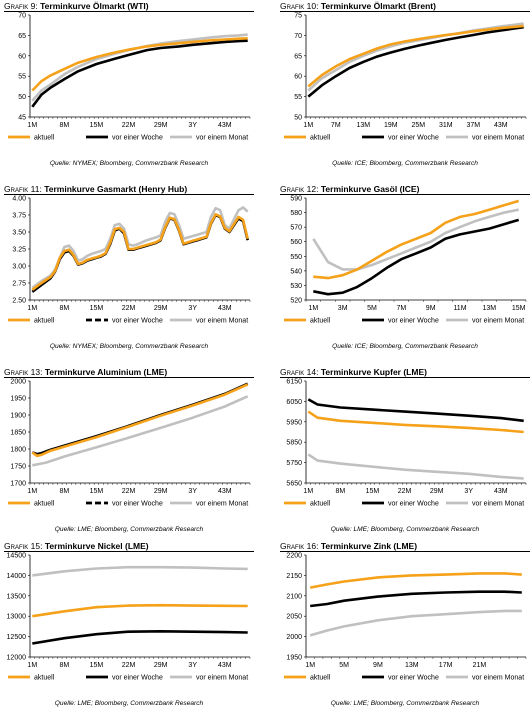  I want to click on y-tick-label: 70, so click(22, 16).